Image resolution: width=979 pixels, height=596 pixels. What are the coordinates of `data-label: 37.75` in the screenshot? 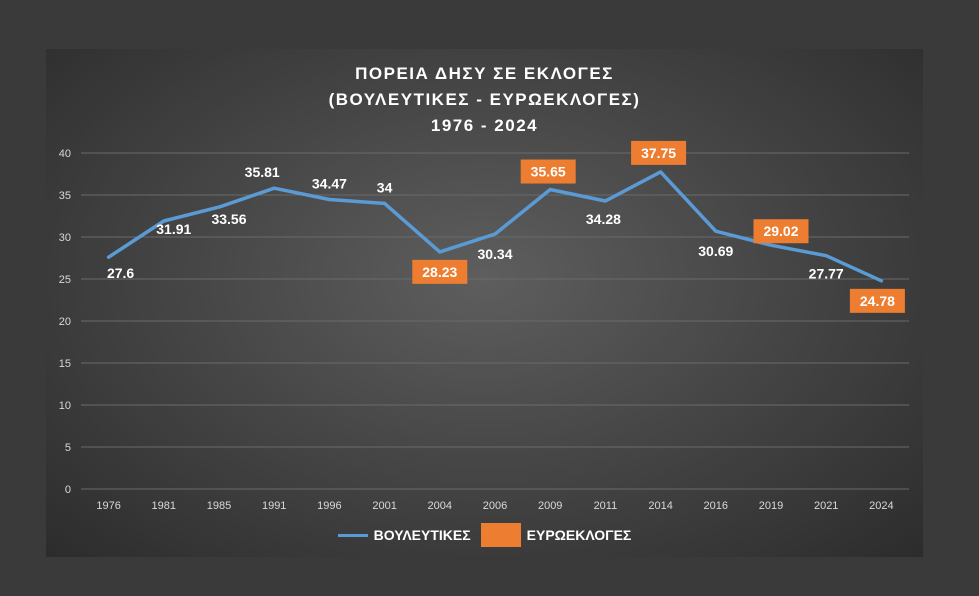 It's located at (658, 153).